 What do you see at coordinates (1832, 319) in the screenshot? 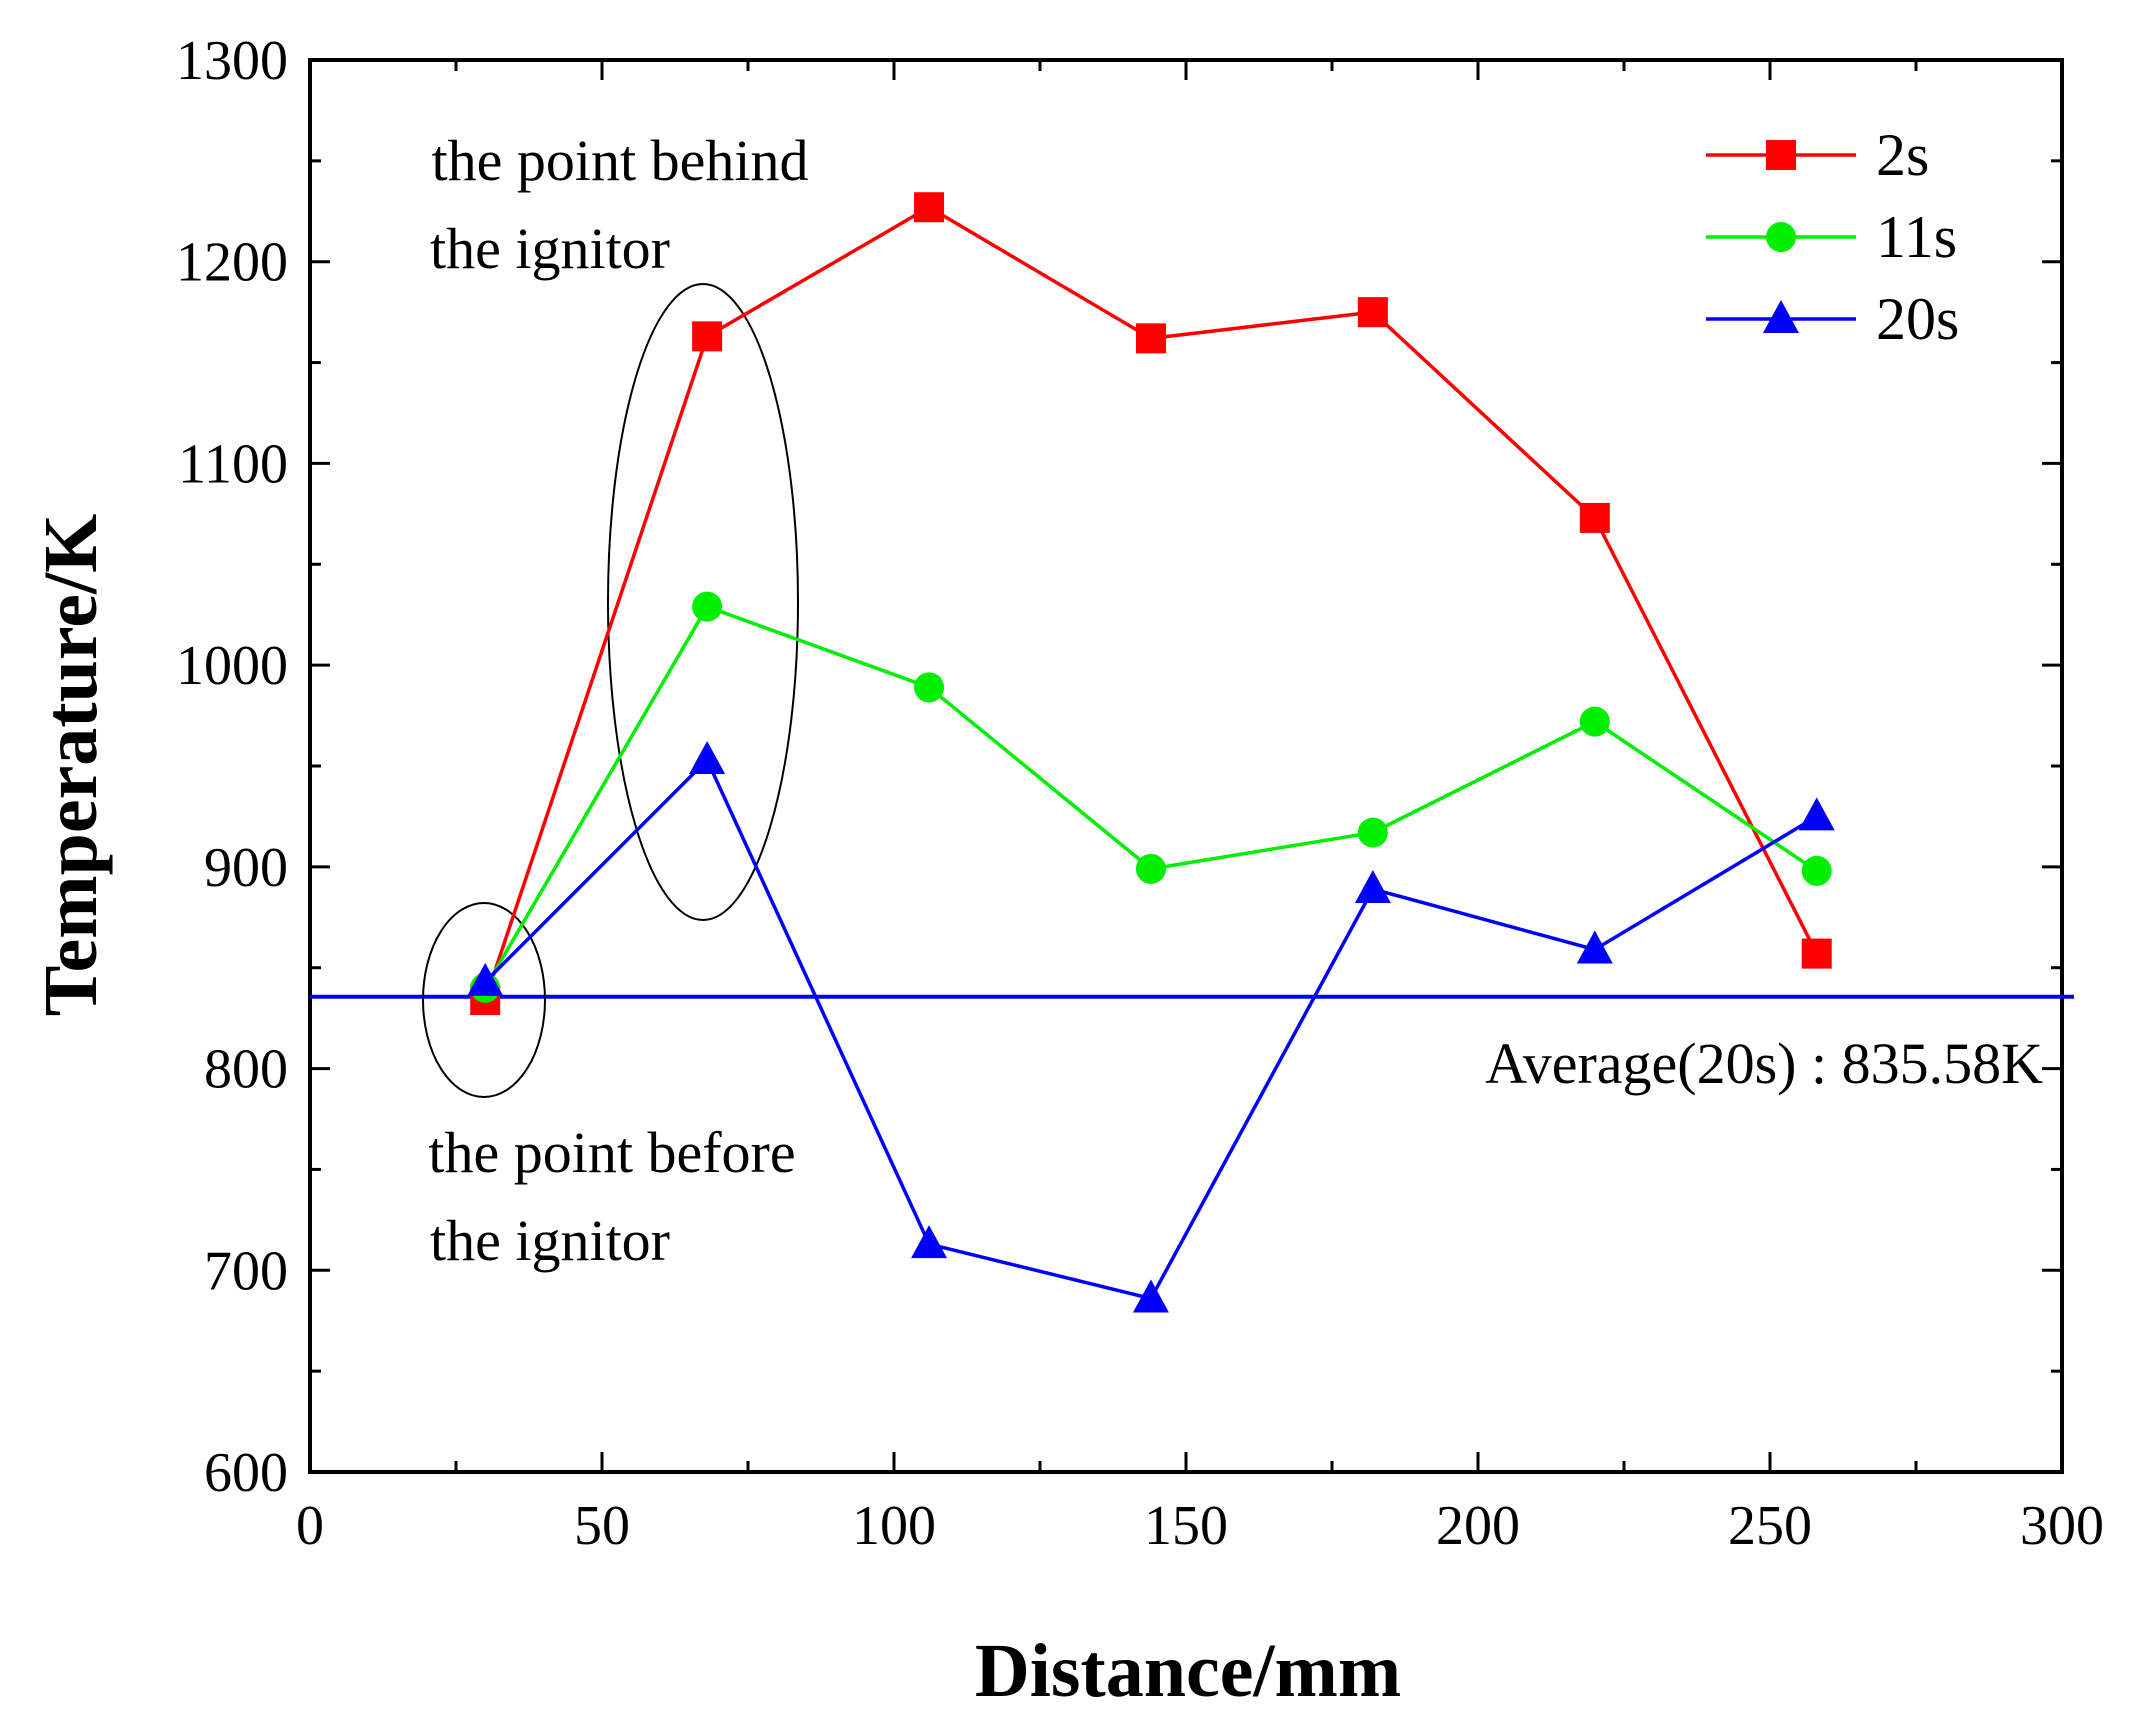
I see `legend-item-20s: 20s` at bounding box center [1832, 319].